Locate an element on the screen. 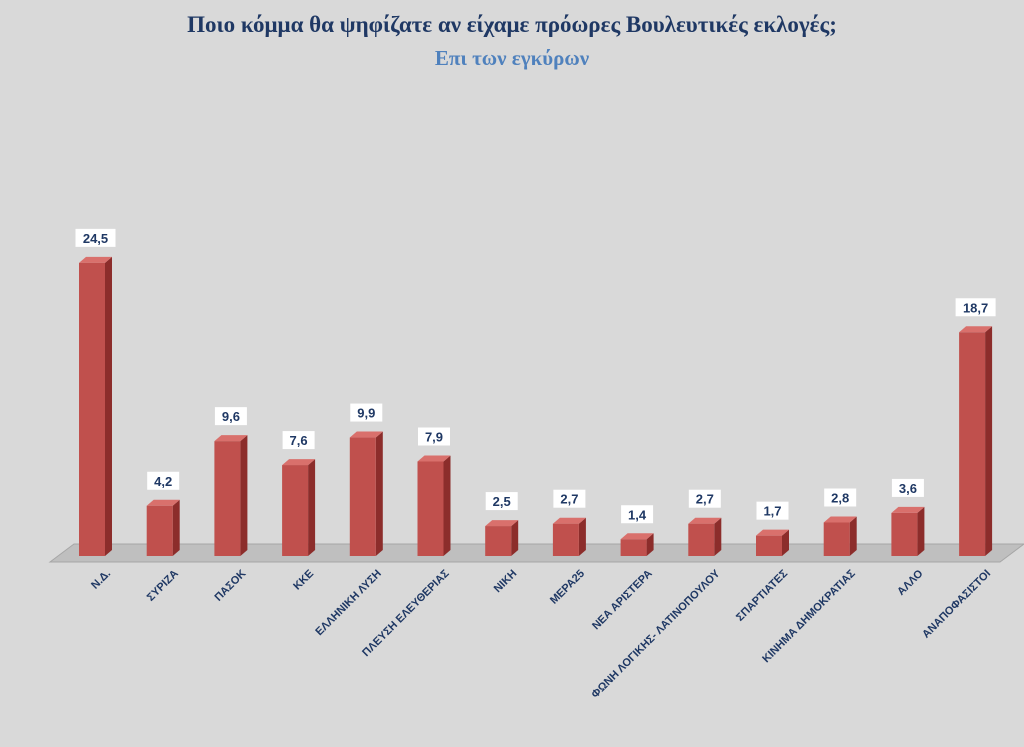 Image resolution: width=1024 pixels, height=747 pixels. category-label: ΚΚΕ is located at coordinates (303, 580).